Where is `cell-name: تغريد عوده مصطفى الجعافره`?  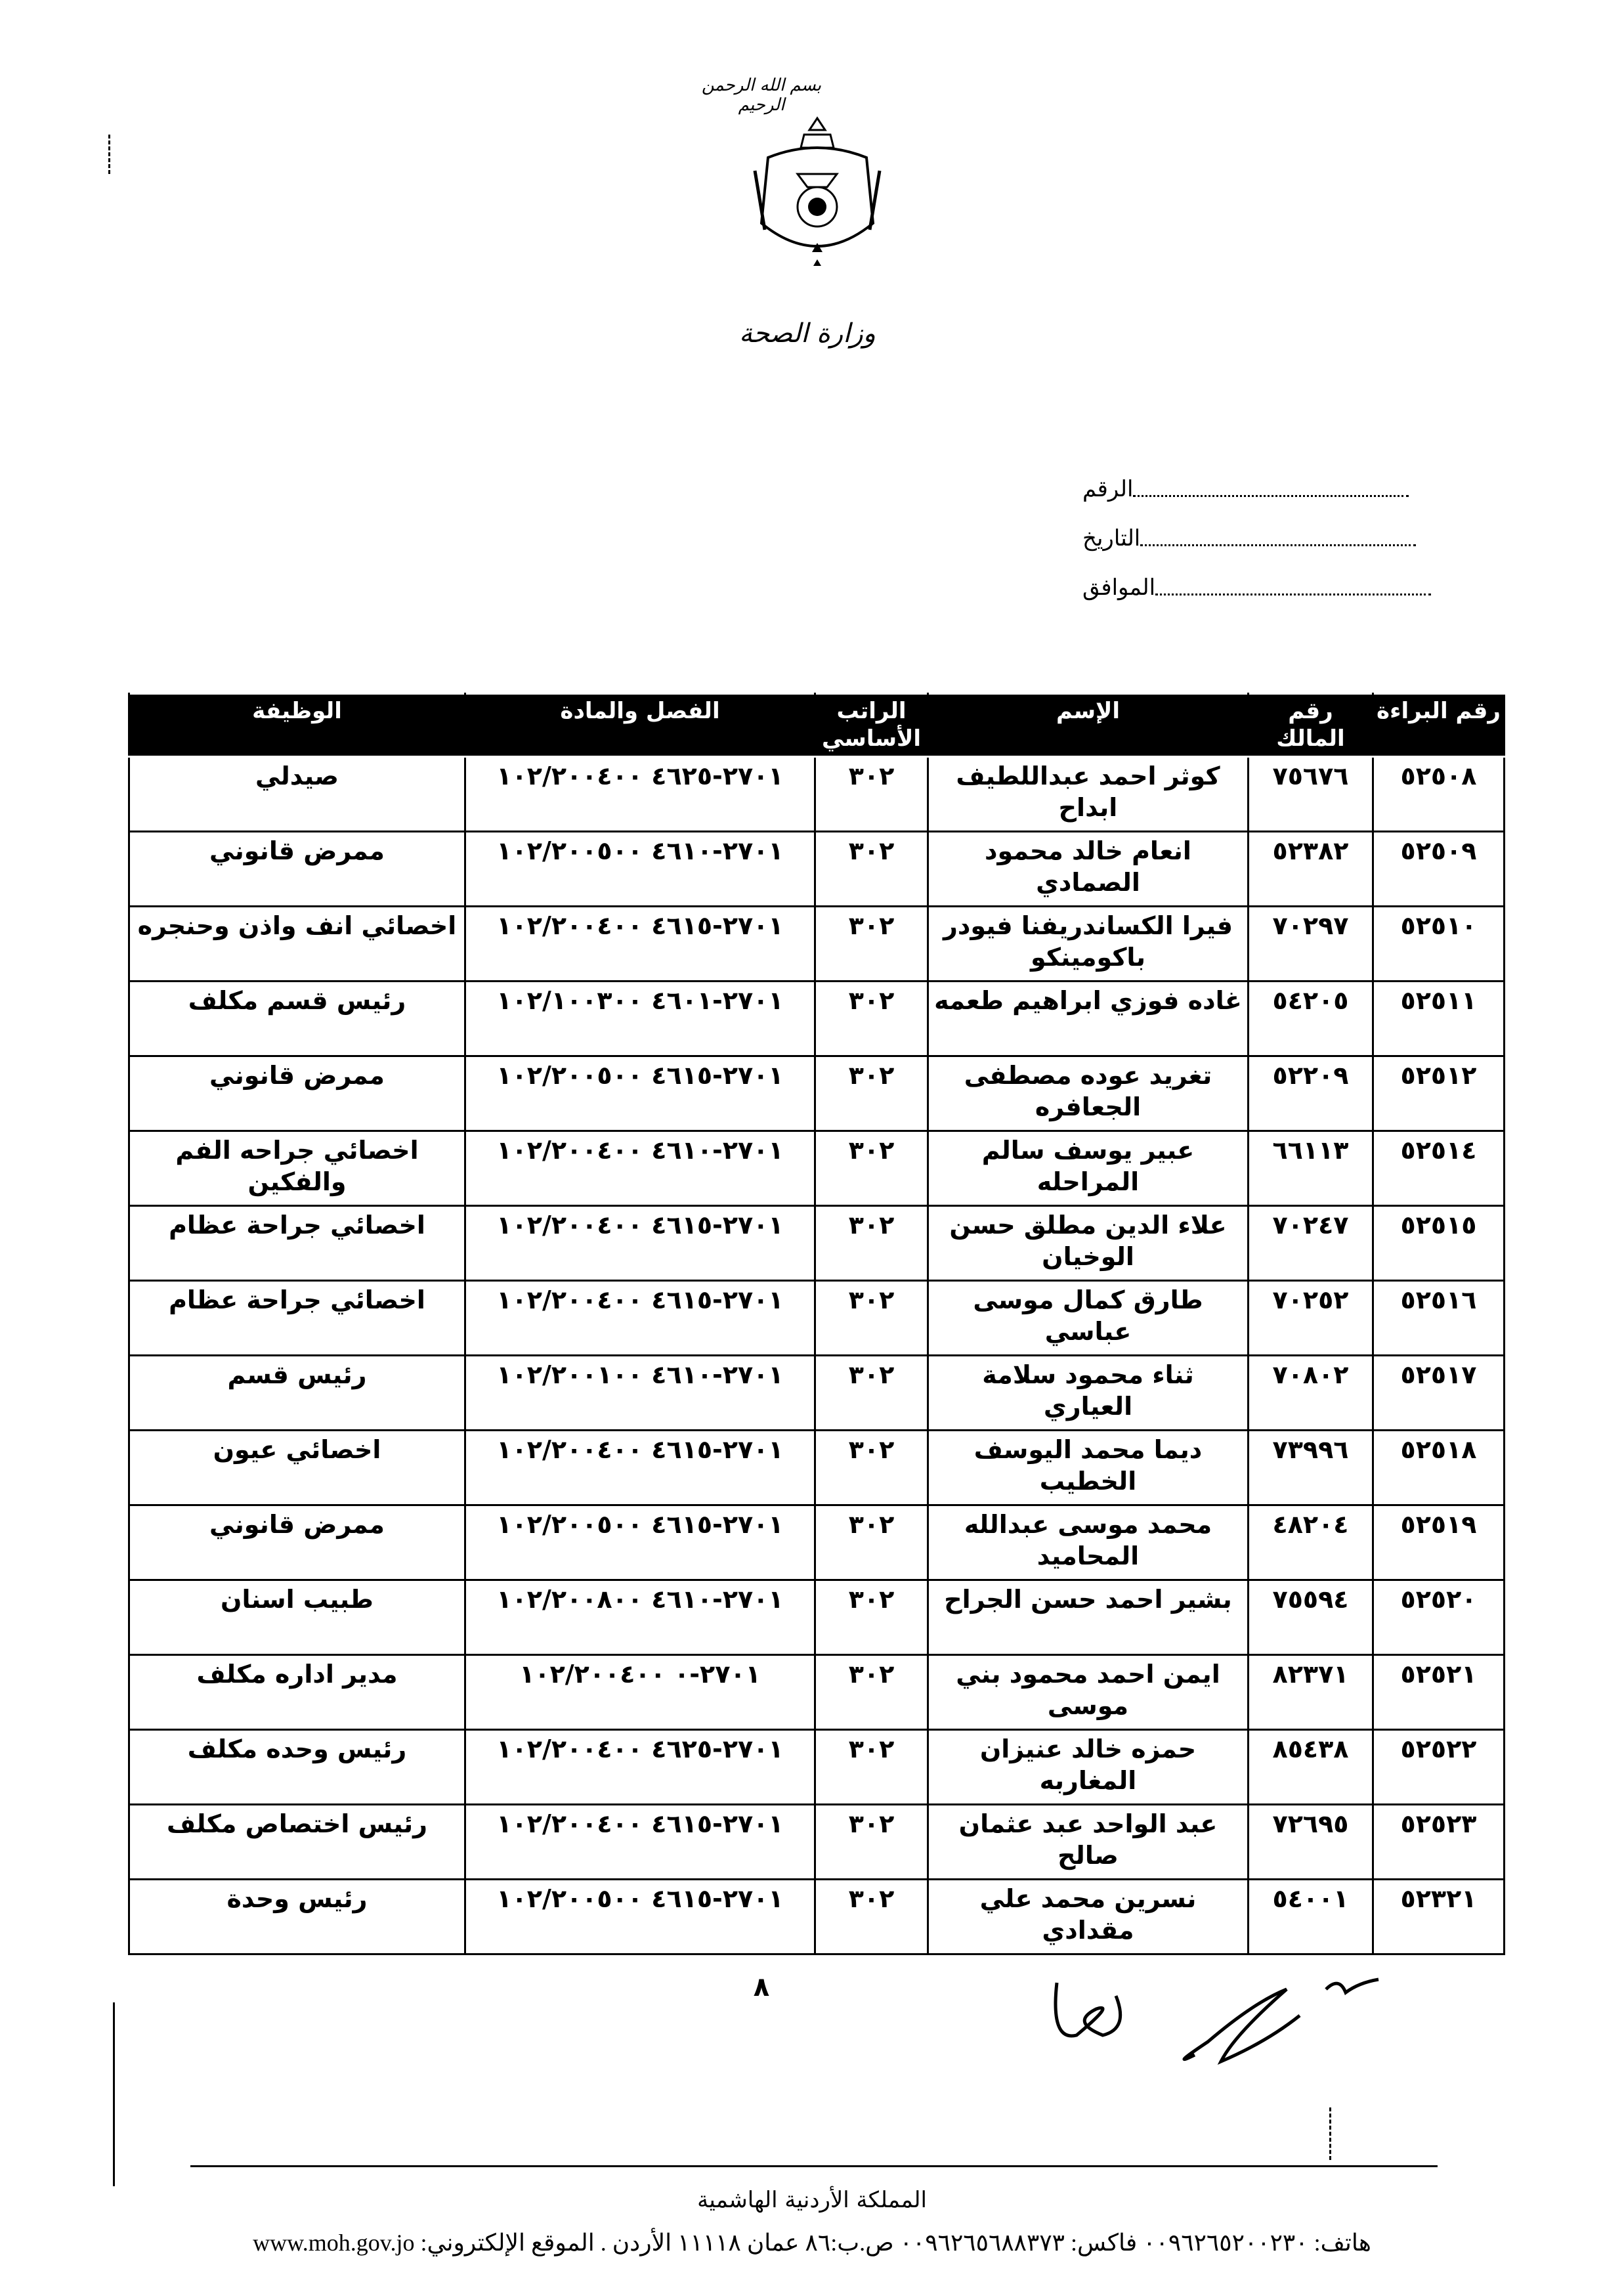
cell-name: تغريد عوده مصطفى الجعافره is located at coordinates (1088, 1093).